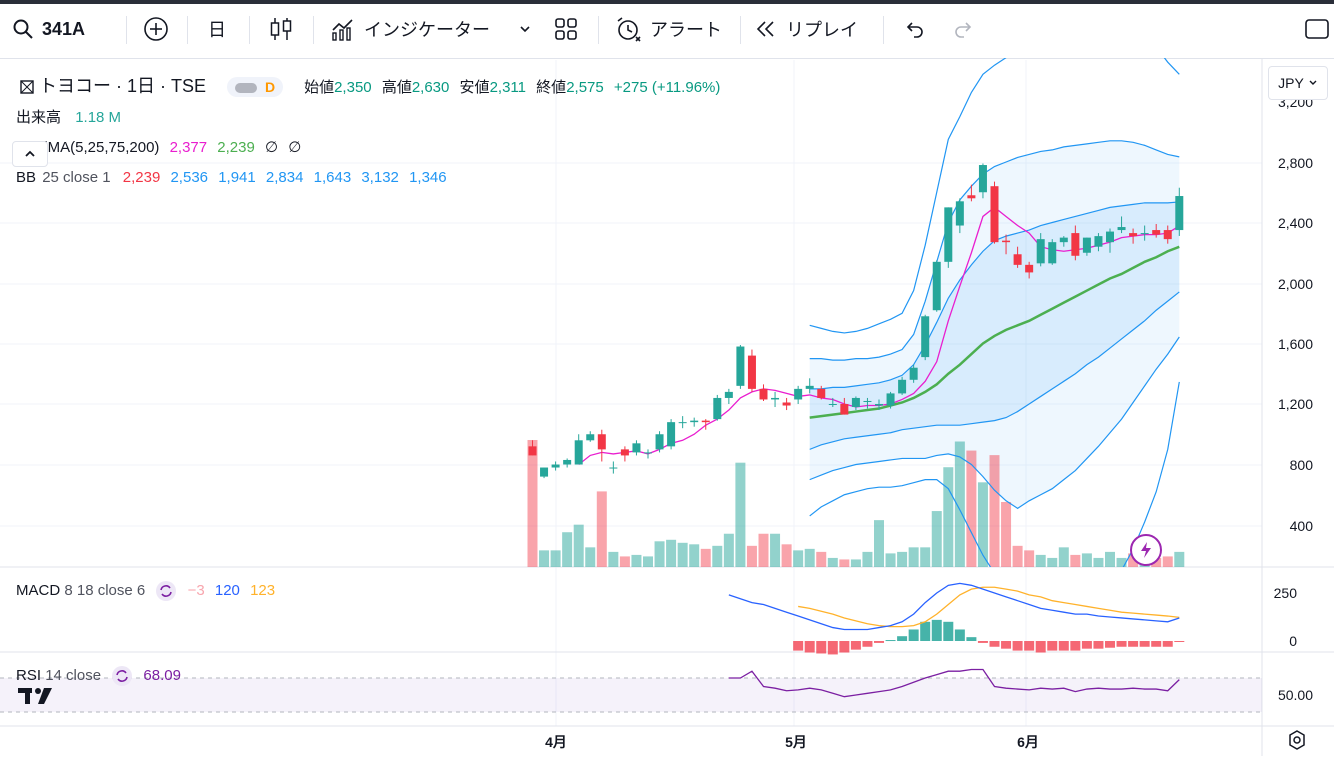  What do you see at coordinates (237, 177) in the screenshot?
I see `bb-lower1-value: 1,941` at bounding box center [237, 177].